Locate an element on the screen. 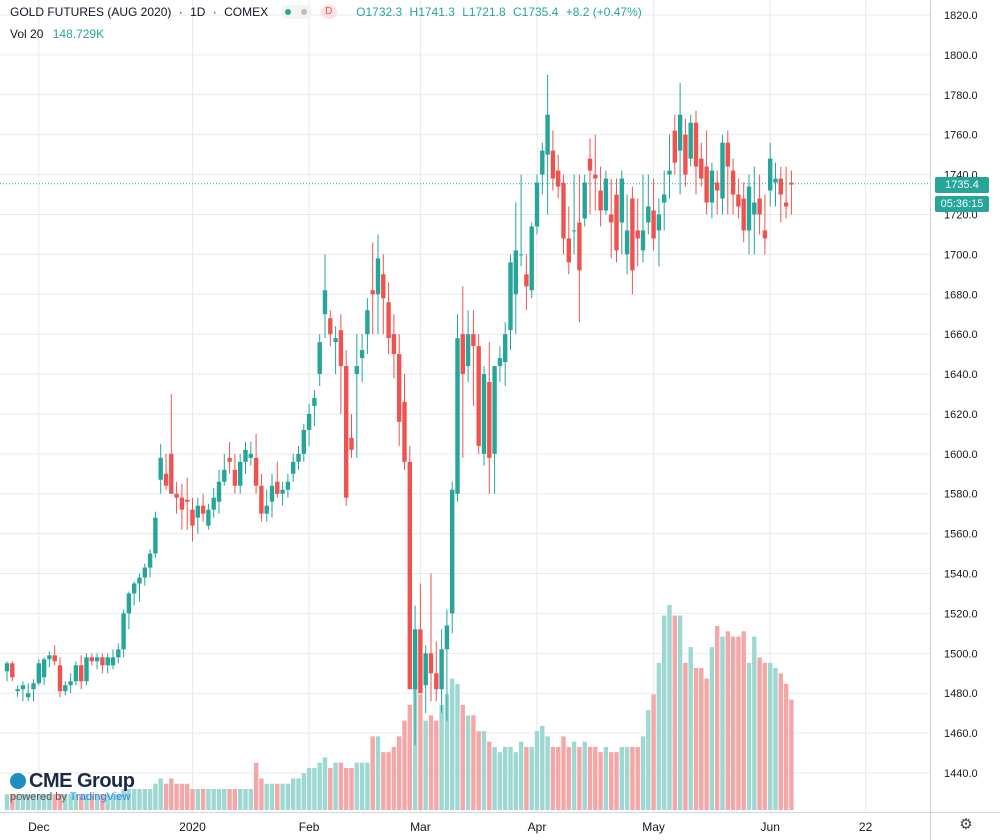 The width and height of the screenshot is (1000, 840). gear-icon: ⚙ is located at coordinates (966, 824).